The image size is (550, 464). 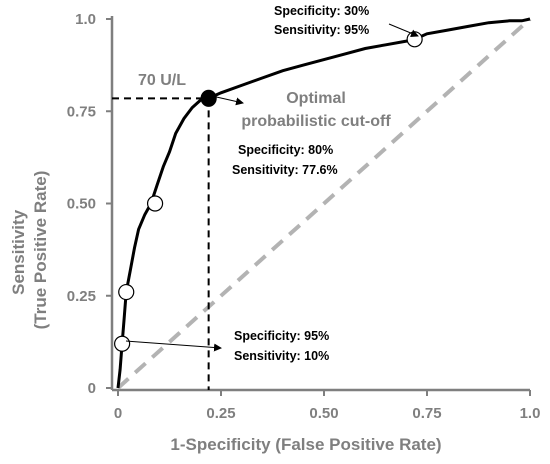 I want to click on cutoff-annotation-arrow, so click(x=227, y=100).